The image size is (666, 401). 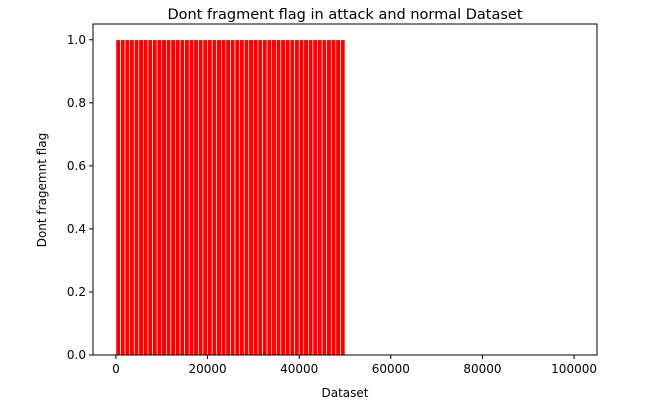 I want to click on y-tick-label: 0.6, so click(x=76, y=166).